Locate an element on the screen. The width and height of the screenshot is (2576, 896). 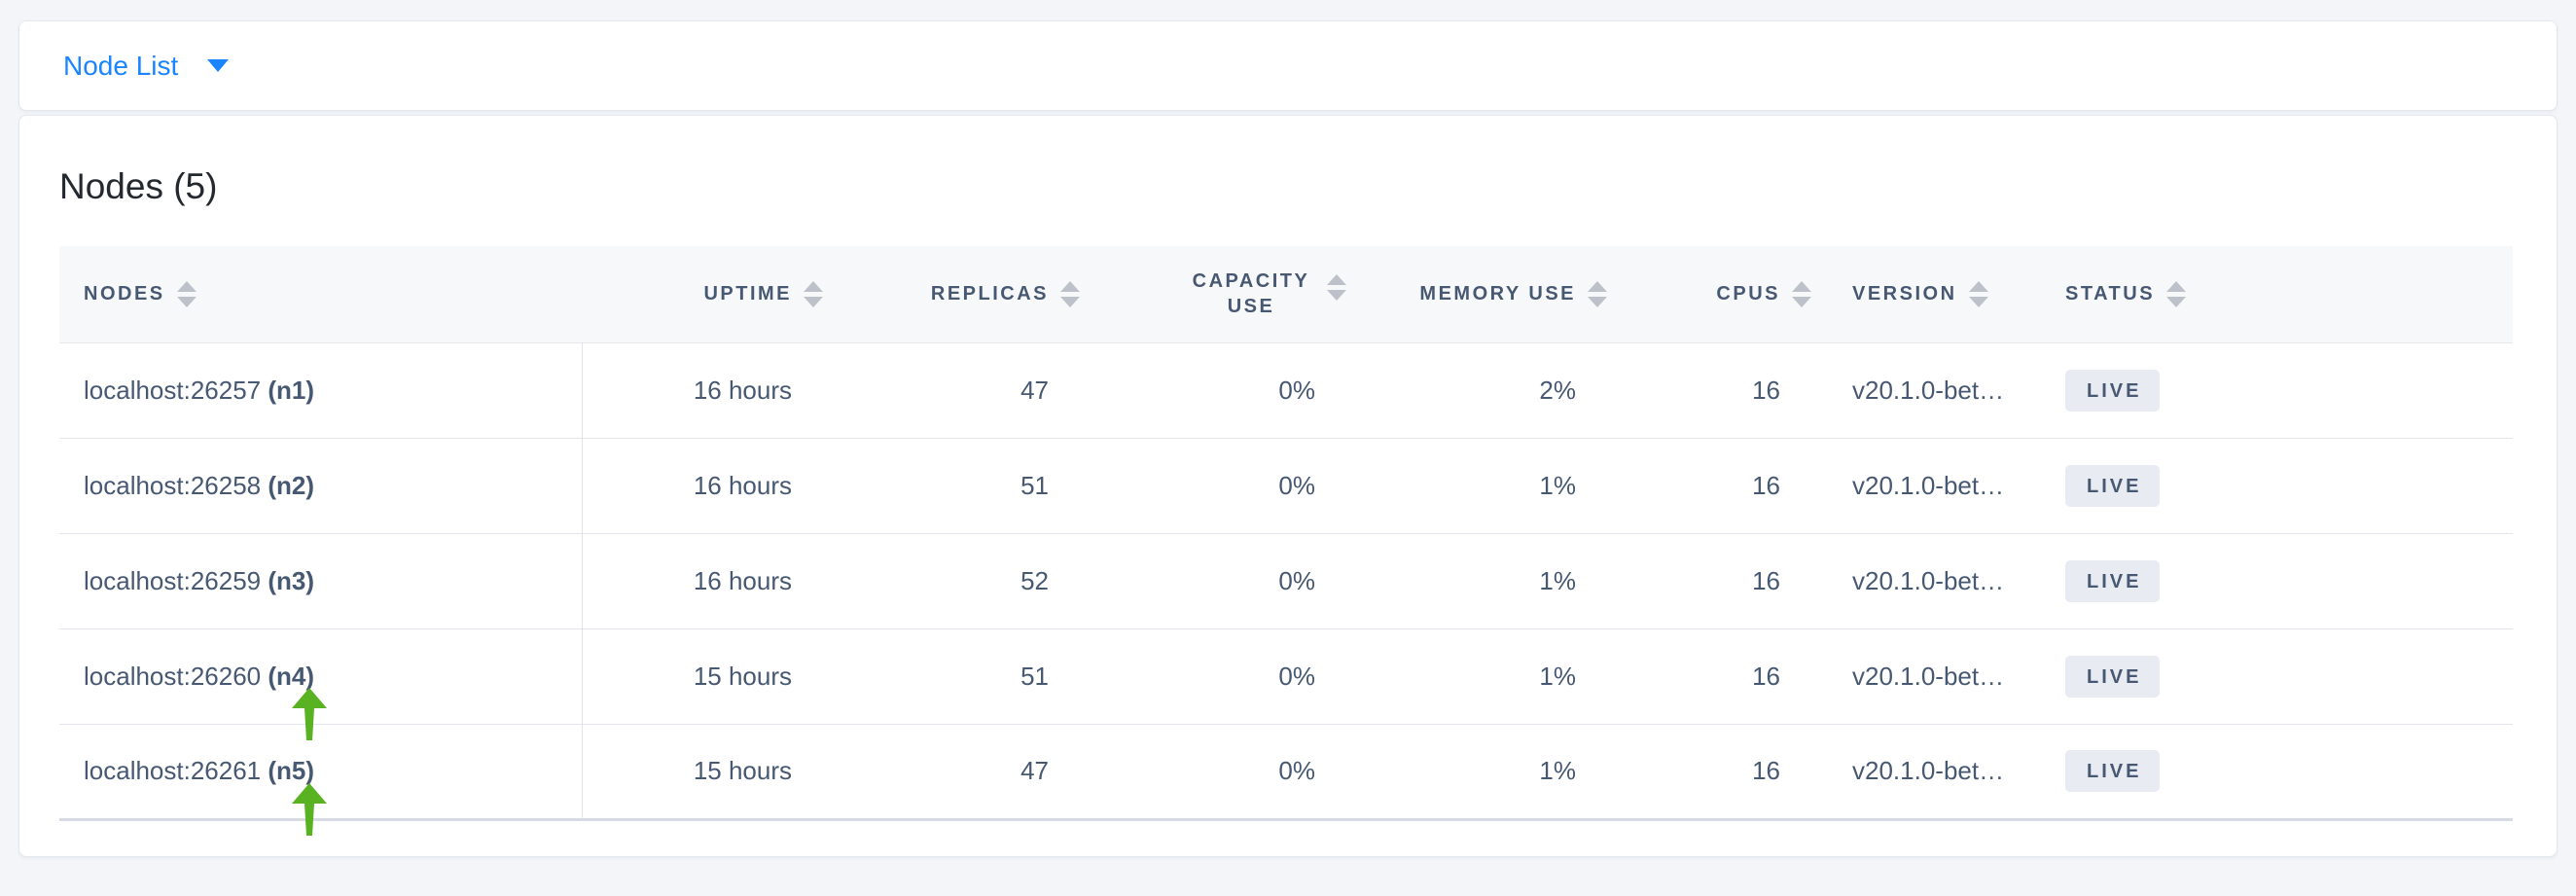
column-header-capacity-use: CAPACITY USE is located at coordinates (1215, 294).